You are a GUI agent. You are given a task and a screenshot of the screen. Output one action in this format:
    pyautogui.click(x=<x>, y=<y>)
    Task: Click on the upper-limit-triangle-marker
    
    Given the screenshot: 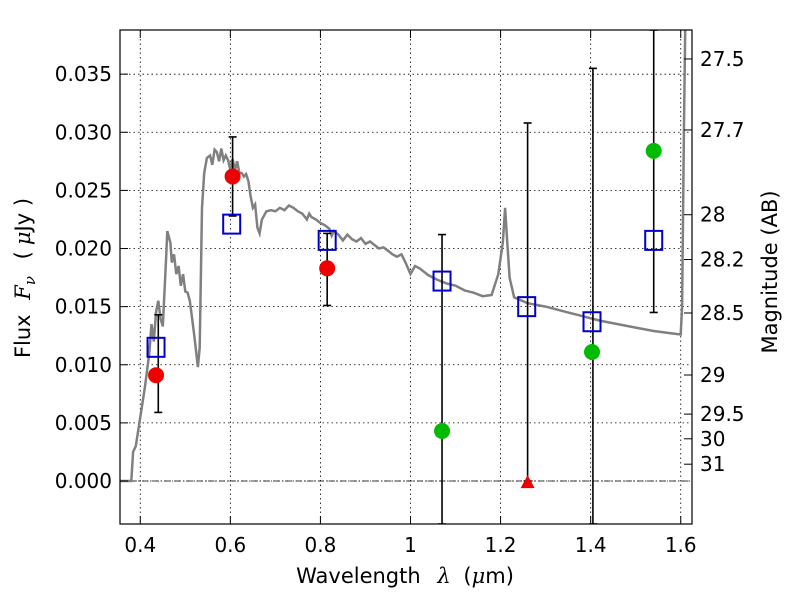 What is the action you would take?
    pyautogui.click(x=527, y=482)
    